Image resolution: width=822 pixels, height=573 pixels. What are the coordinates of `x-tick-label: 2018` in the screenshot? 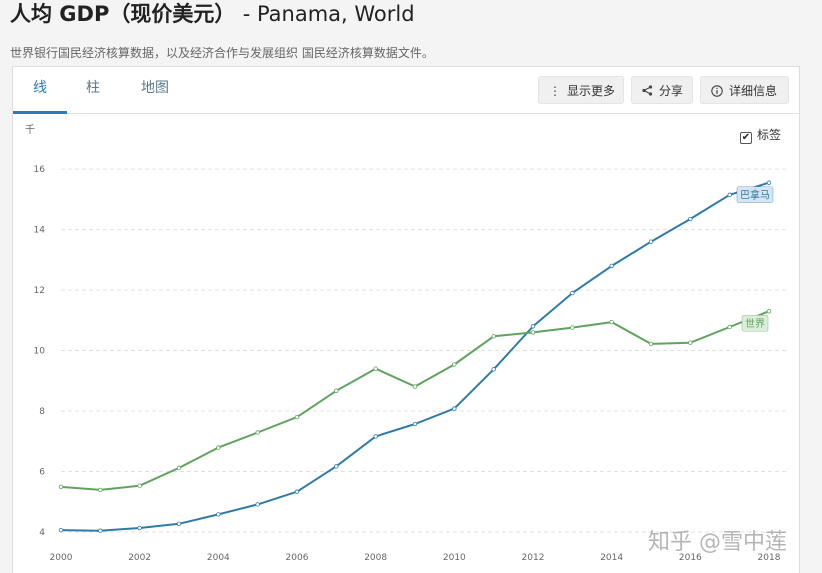 It's located at (769, 558).